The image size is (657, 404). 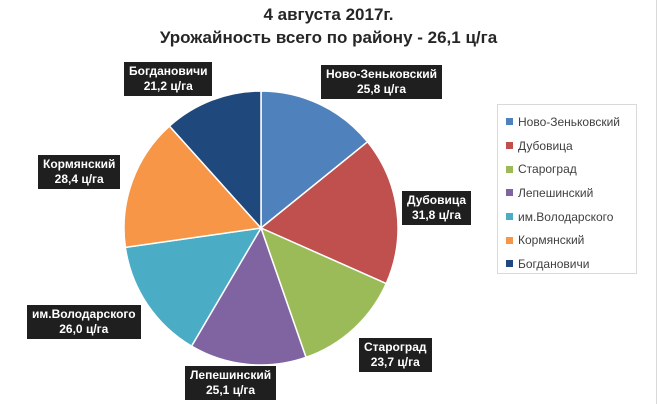 I want to click on legend-item: Староград, so click(x=571, y=169).